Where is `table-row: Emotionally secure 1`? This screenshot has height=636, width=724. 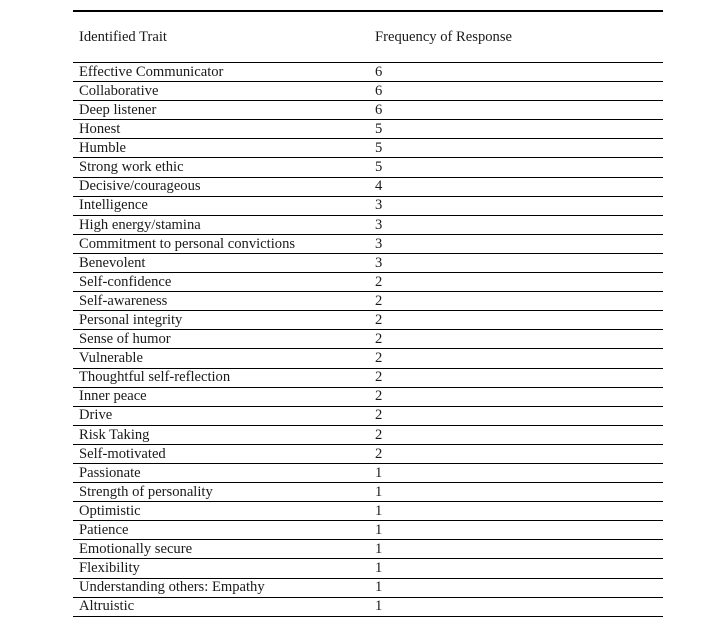
table-row: Emotionally secure 1 is located at coordinates (368, 550).